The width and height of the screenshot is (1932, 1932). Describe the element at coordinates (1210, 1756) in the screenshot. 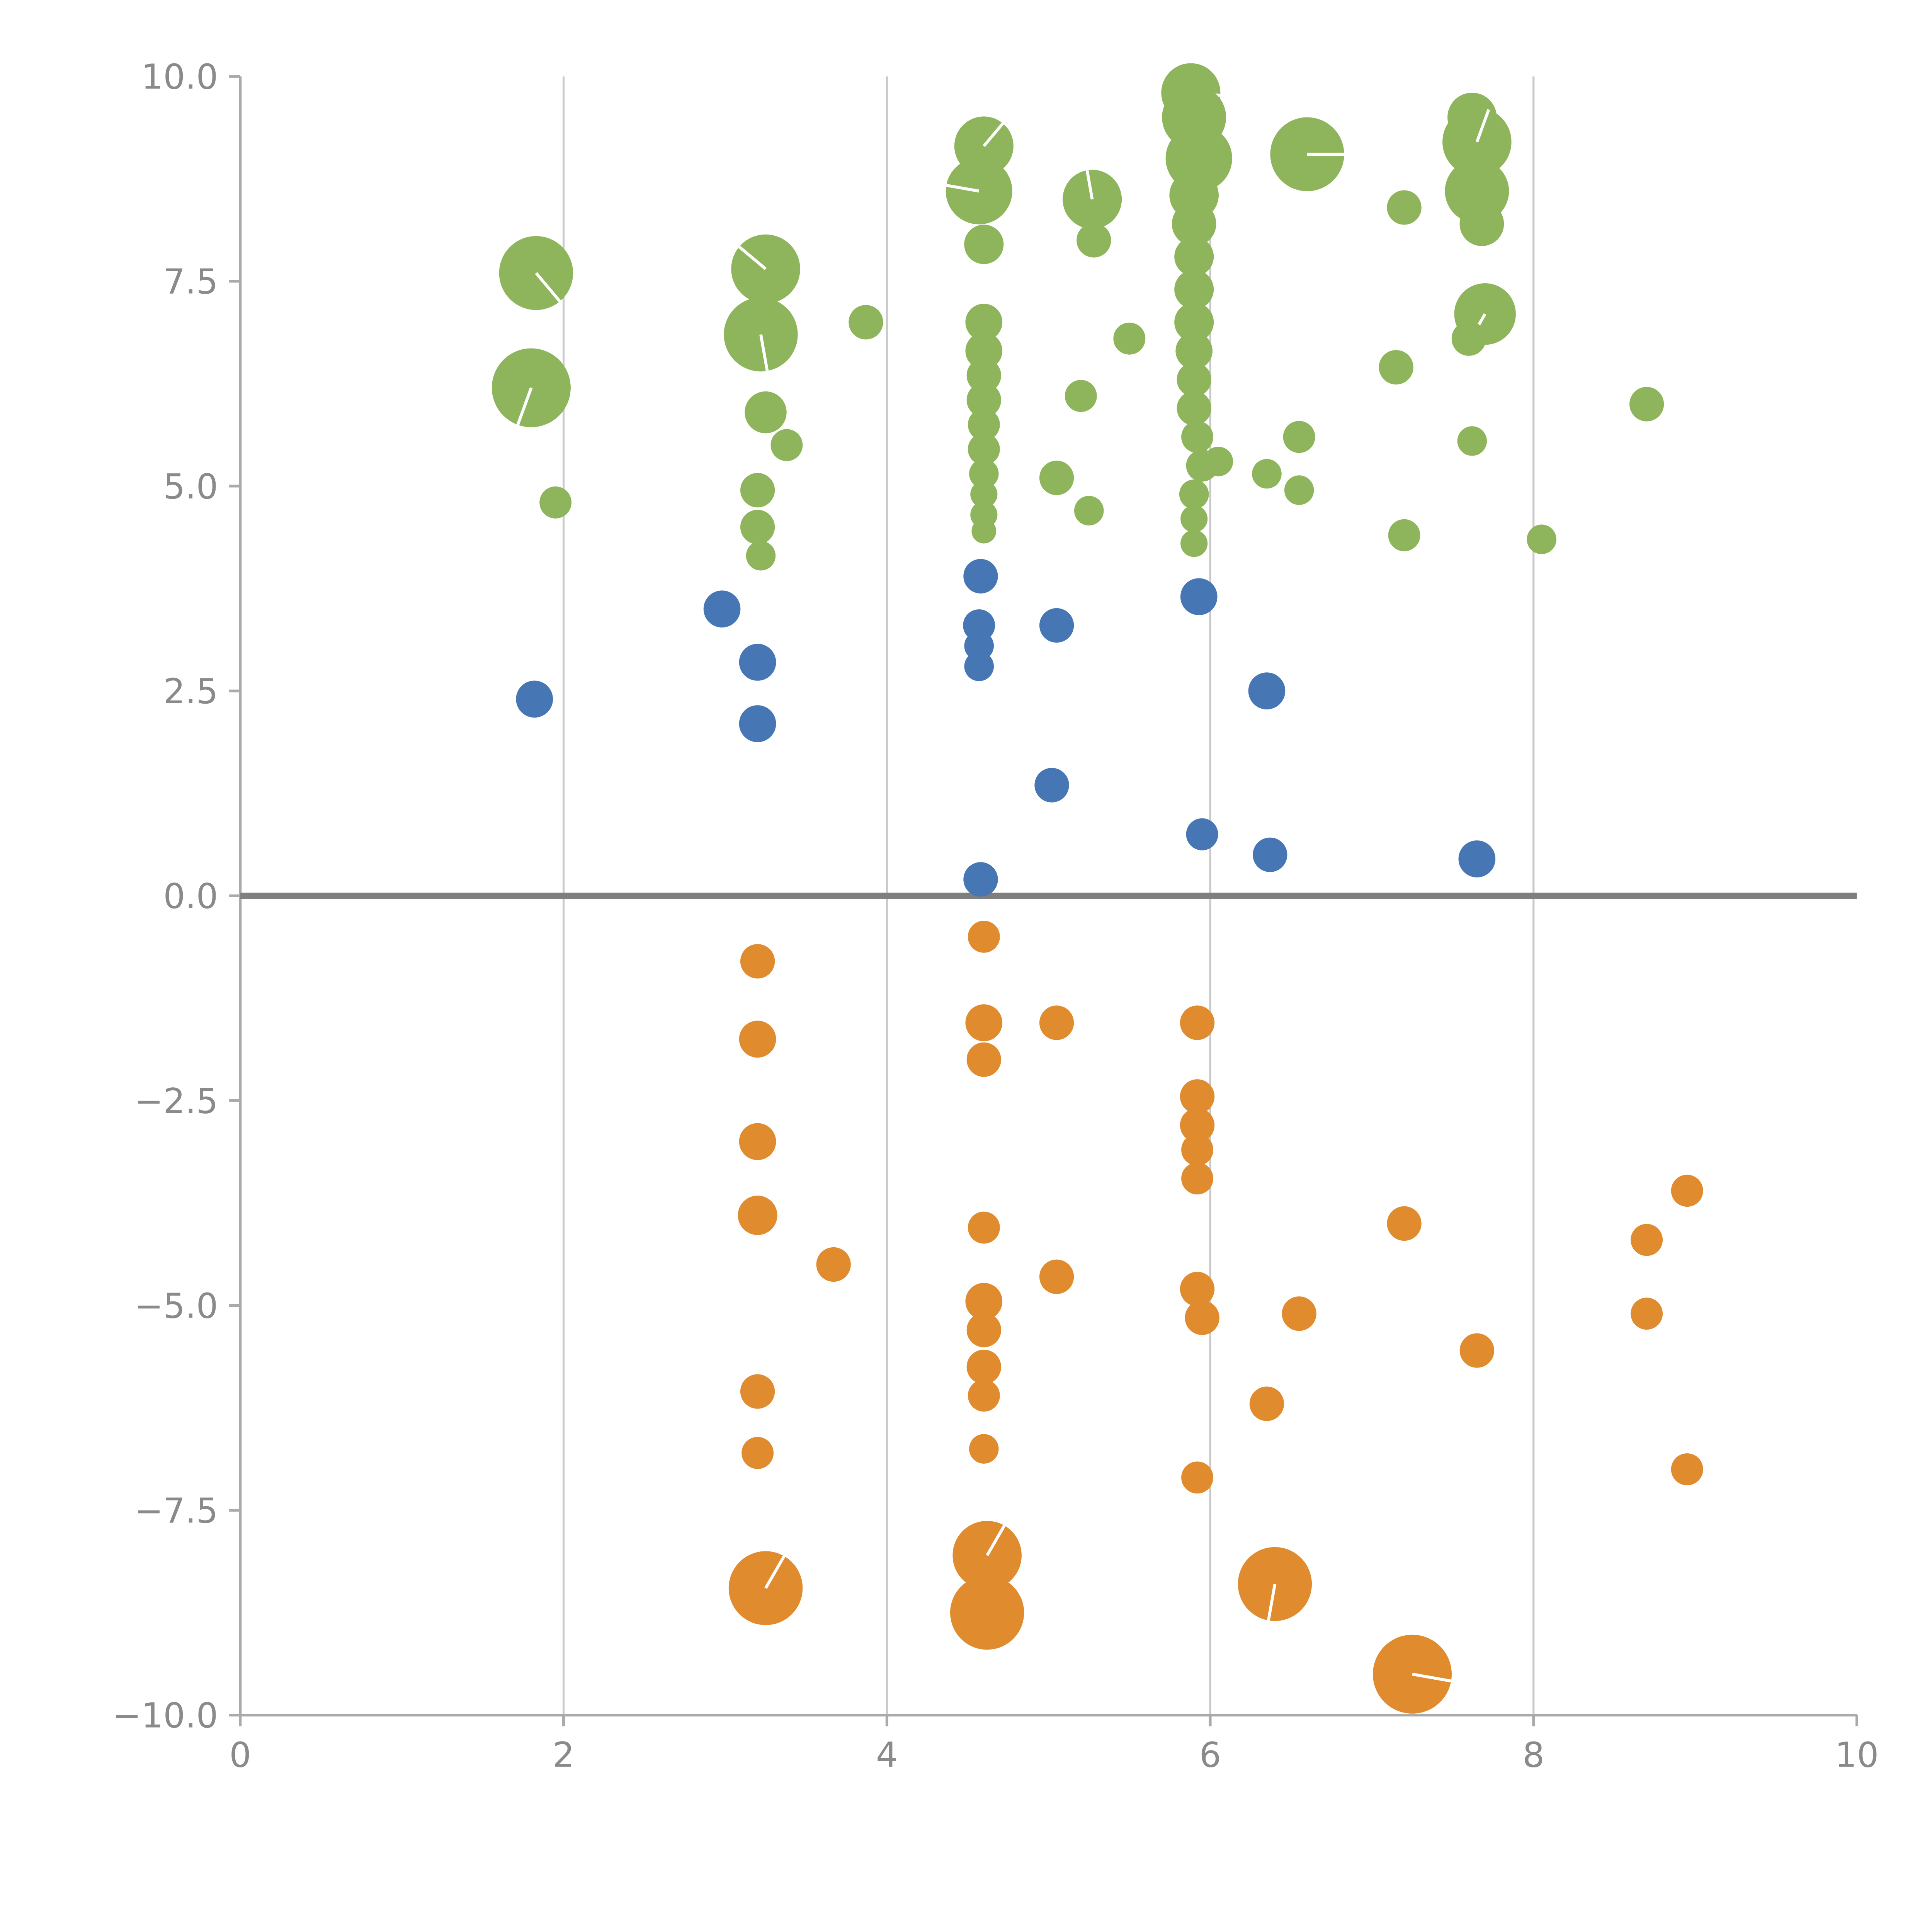

I see `x-tick-label: 6` at that location.